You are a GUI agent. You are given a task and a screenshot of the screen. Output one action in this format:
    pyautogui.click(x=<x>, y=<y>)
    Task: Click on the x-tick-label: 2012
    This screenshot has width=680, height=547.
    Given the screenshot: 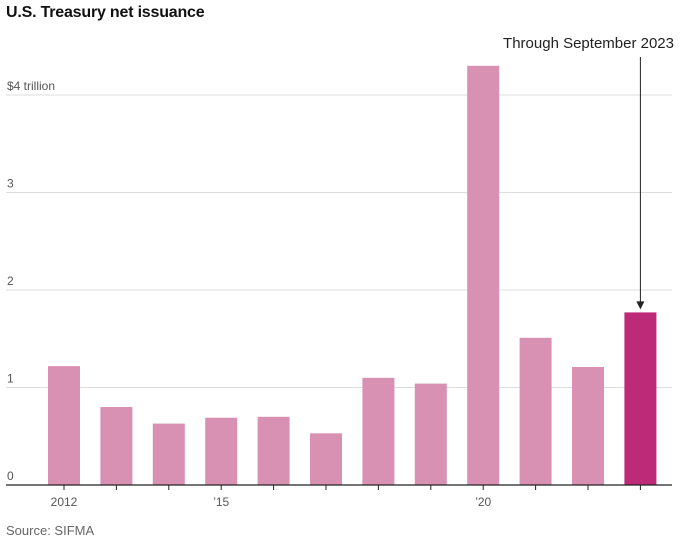 What is the action you would take?
    pyautogui.click(x=64, y=502)
    